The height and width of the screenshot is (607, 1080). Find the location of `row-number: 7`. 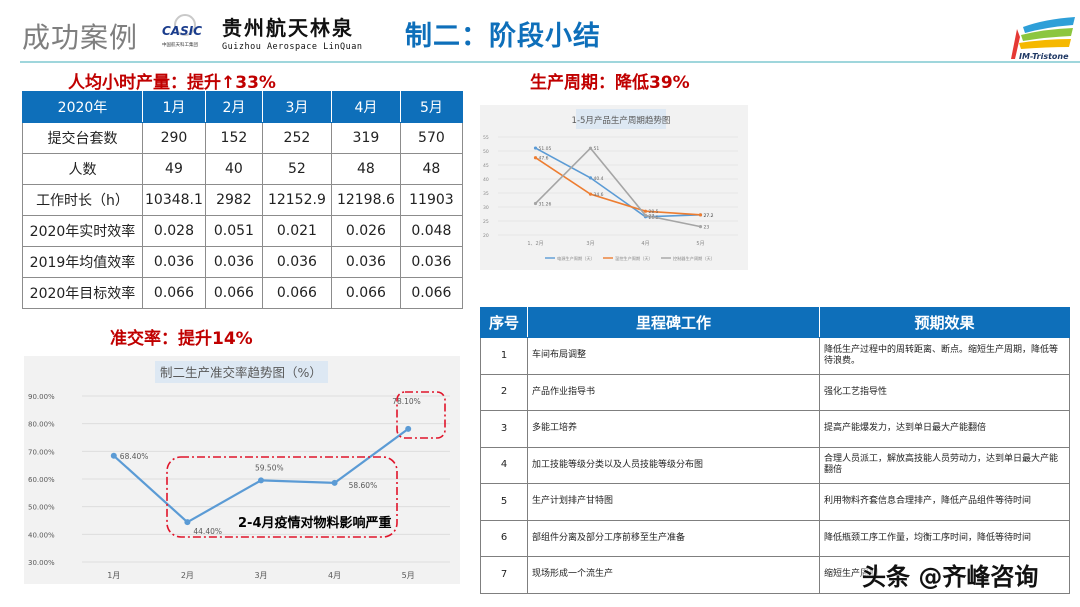

row-number: 7 is located at coordinates (504, 575).